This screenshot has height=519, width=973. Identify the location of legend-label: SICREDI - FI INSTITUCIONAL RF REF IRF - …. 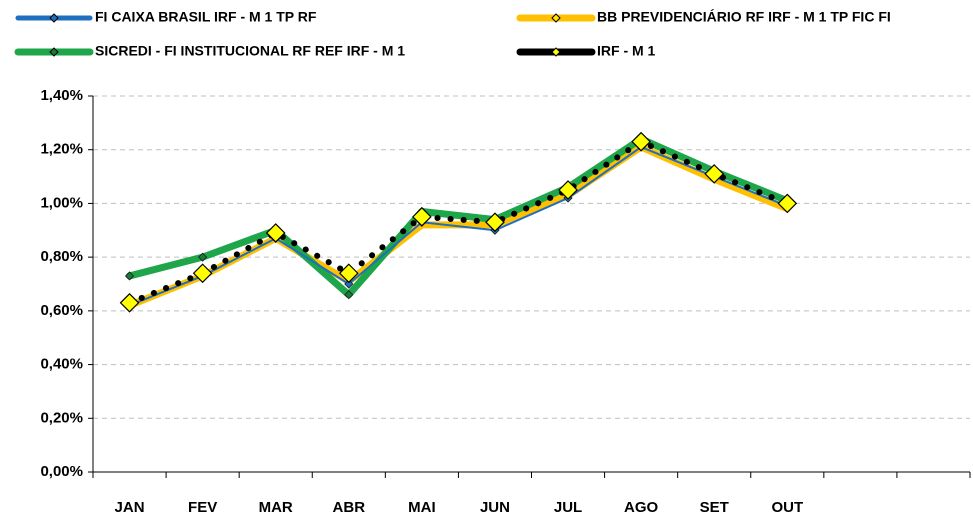
(250, 51).